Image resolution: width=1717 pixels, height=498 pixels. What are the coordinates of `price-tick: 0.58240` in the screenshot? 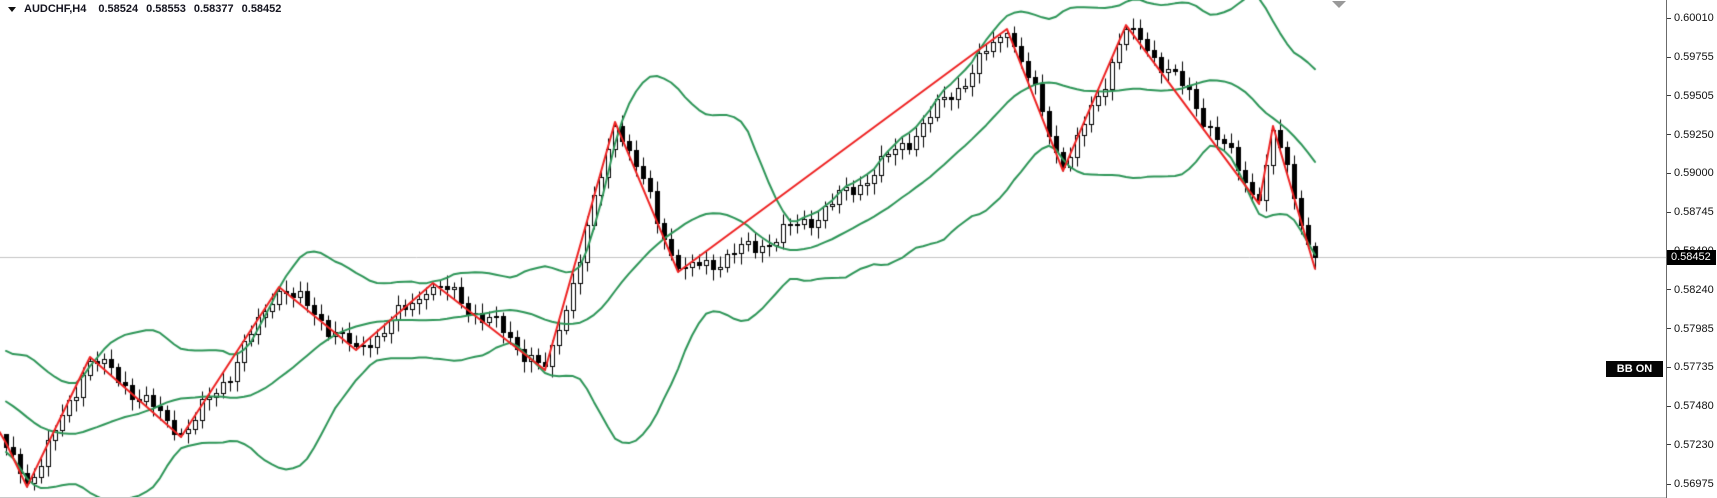 It's located at (1690, 290).